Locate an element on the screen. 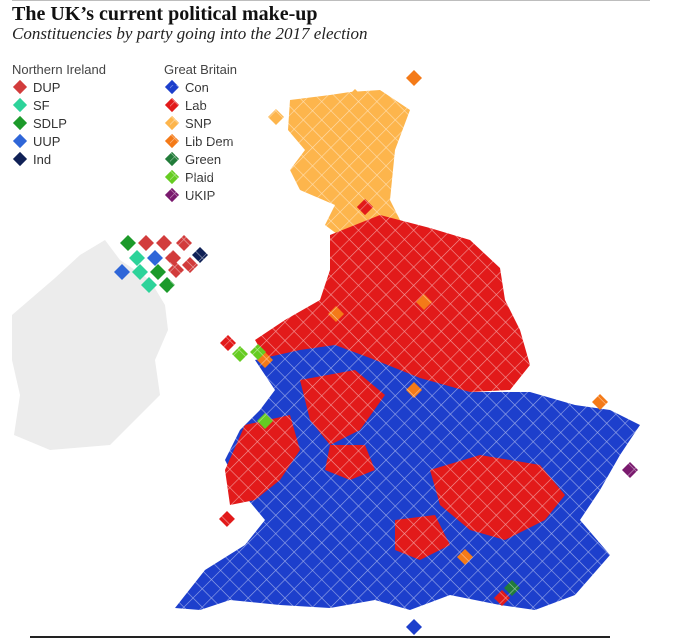  ireland-landmass is located at coordinates (90, 345).